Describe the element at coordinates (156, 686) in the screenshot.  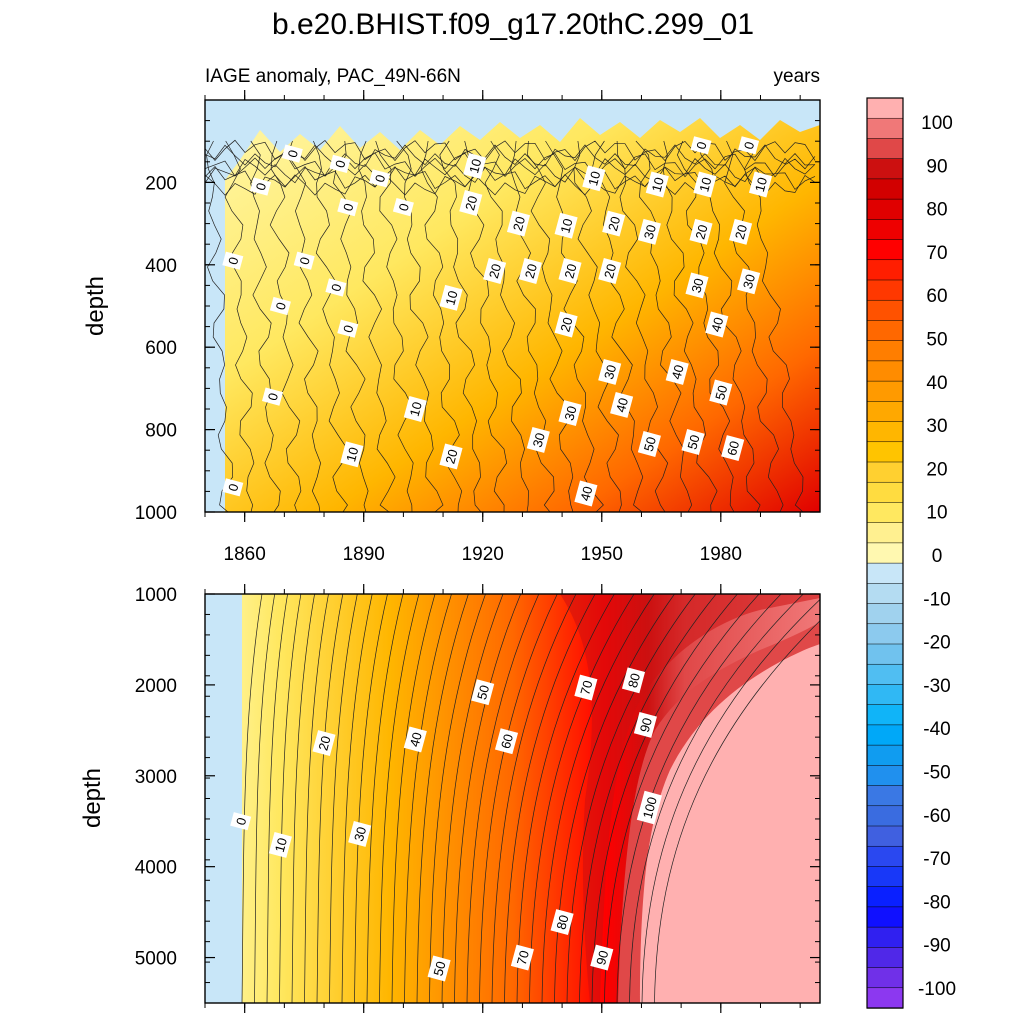
I see `lower-y-tick-label: 2000` at that location.